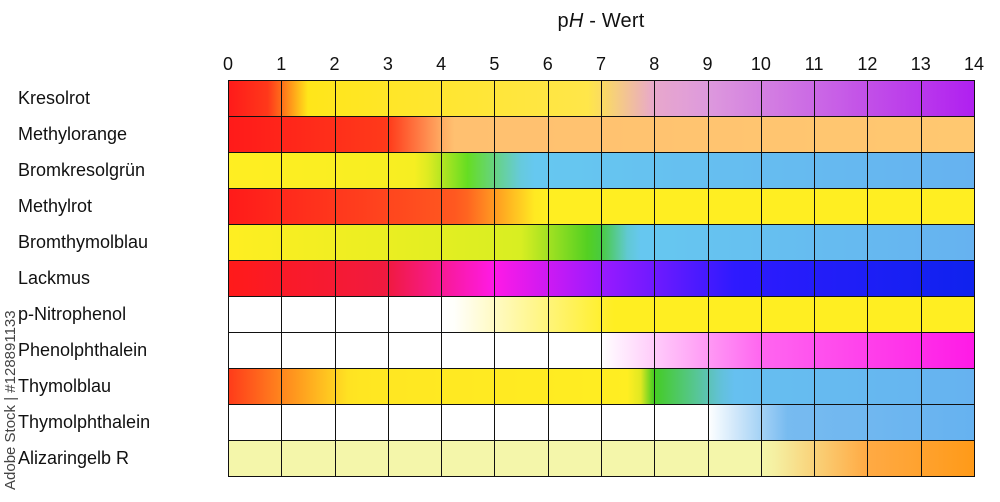  Describe the element at coordinates (74, 458) in the screenshot. I see `row-label: Alizaringelb R` at that location.